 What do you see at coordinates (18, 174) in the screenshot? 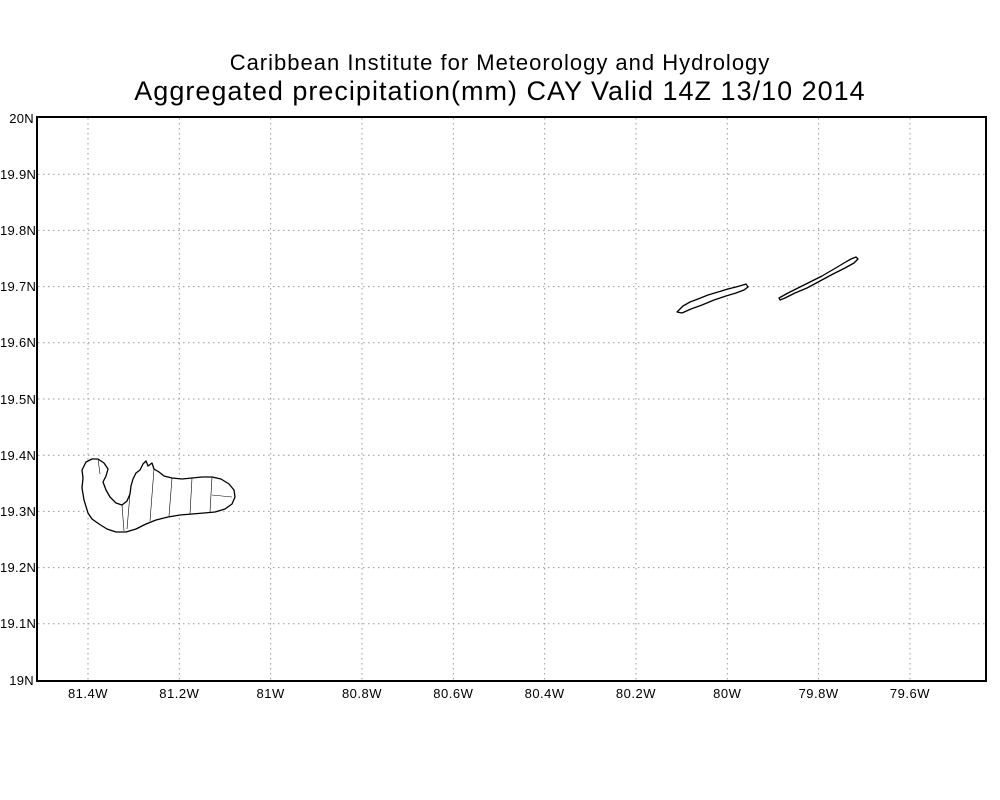
I see `y-tick-label: 19.9N` at bounding box center [18, 174].